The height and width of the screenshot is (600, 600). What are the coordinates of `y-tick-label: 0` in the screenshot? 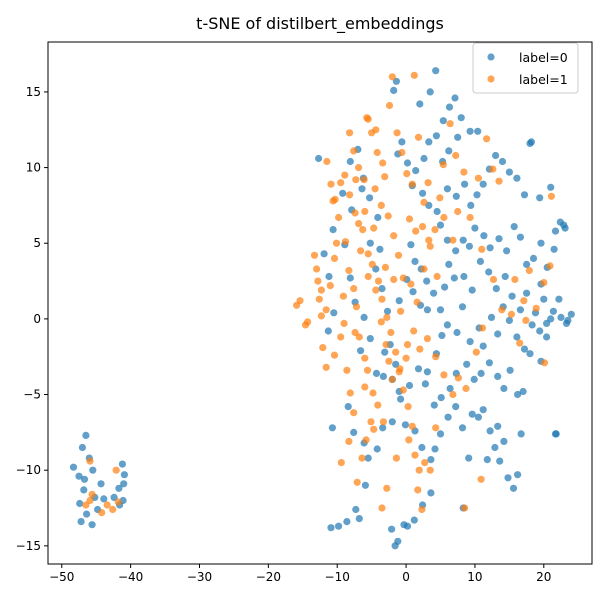 It's located at (37, 319).